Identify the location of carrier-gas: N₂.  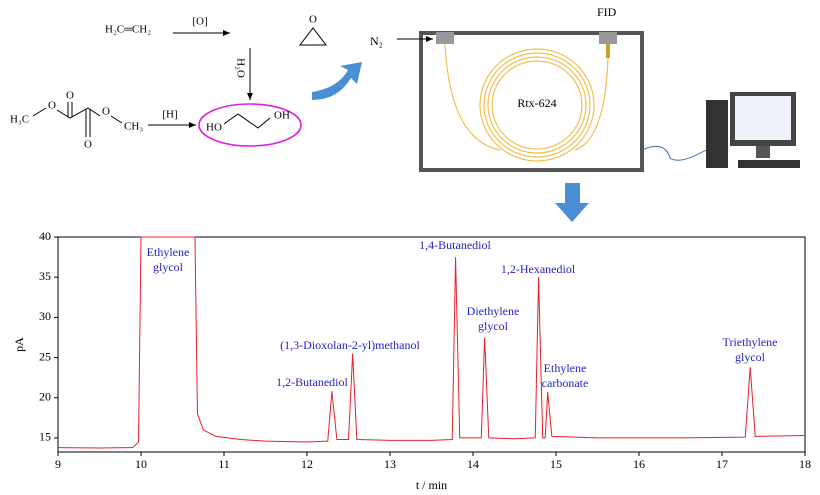
(376, 41).